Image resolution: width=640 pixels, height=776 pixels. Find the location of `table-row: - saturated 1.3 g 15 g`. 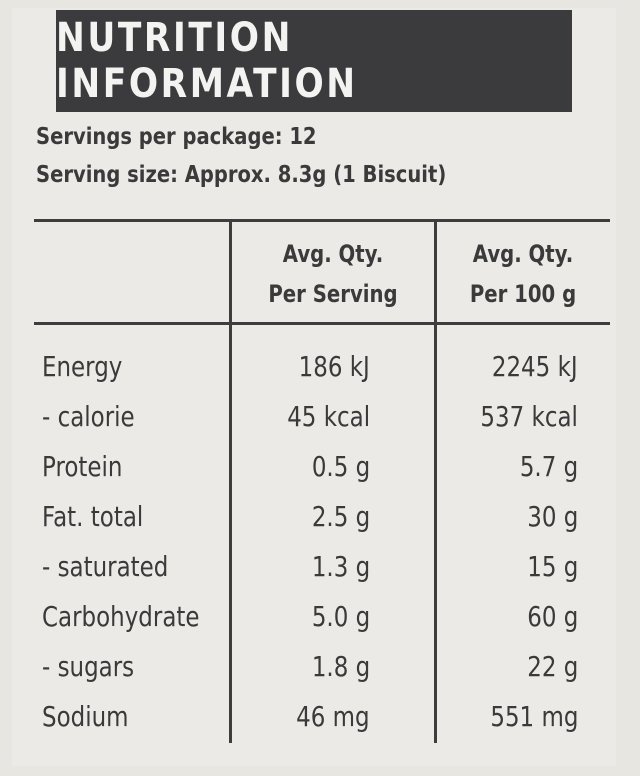

table-row: - saturated 1.3 g 15 g is located at coordinates (320, 567).